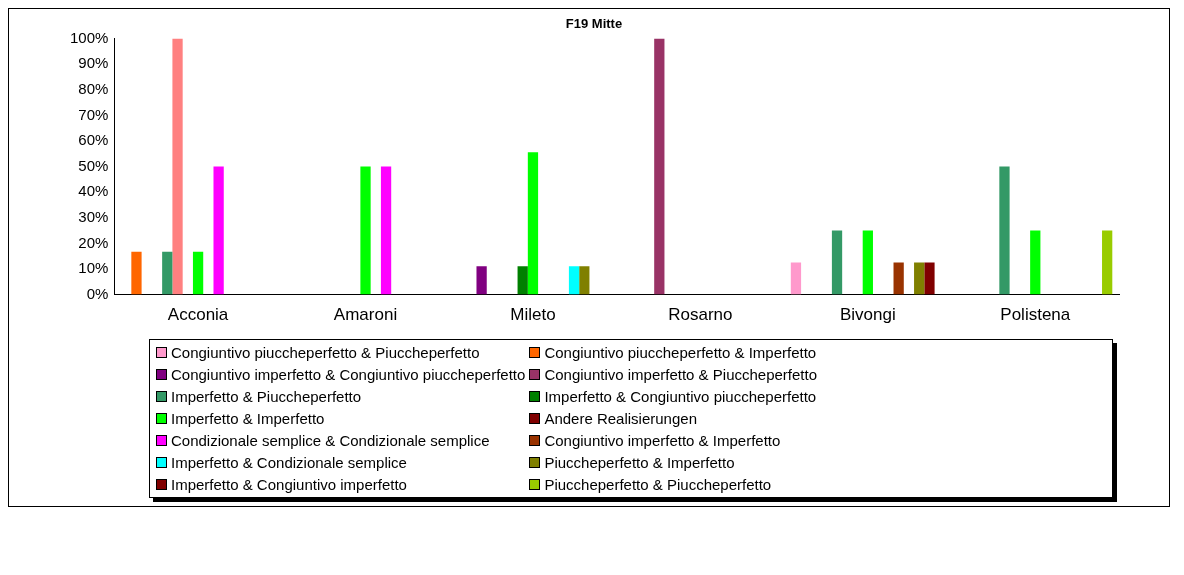  I want to click on y-tick-label: 40%, so click(93, 191).